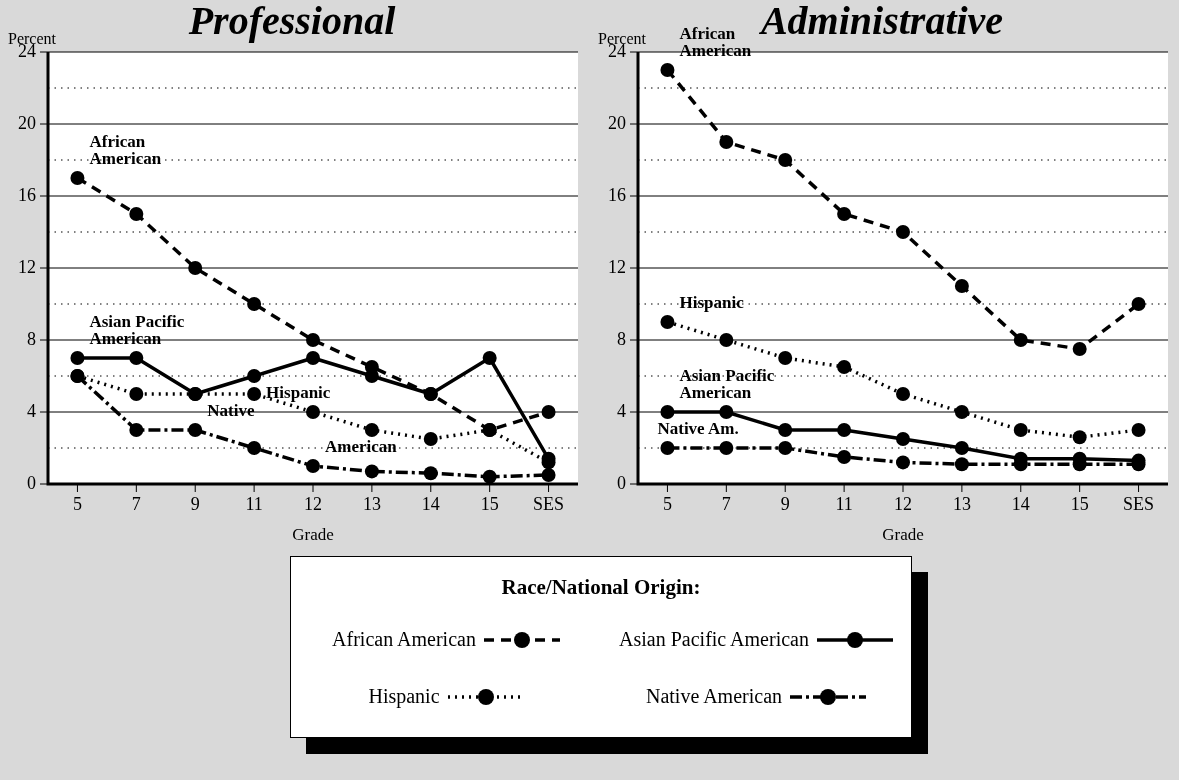 This screenshot has width=1179, height=780. I want to click on legend-label: Hispanic, so click(404, 696).